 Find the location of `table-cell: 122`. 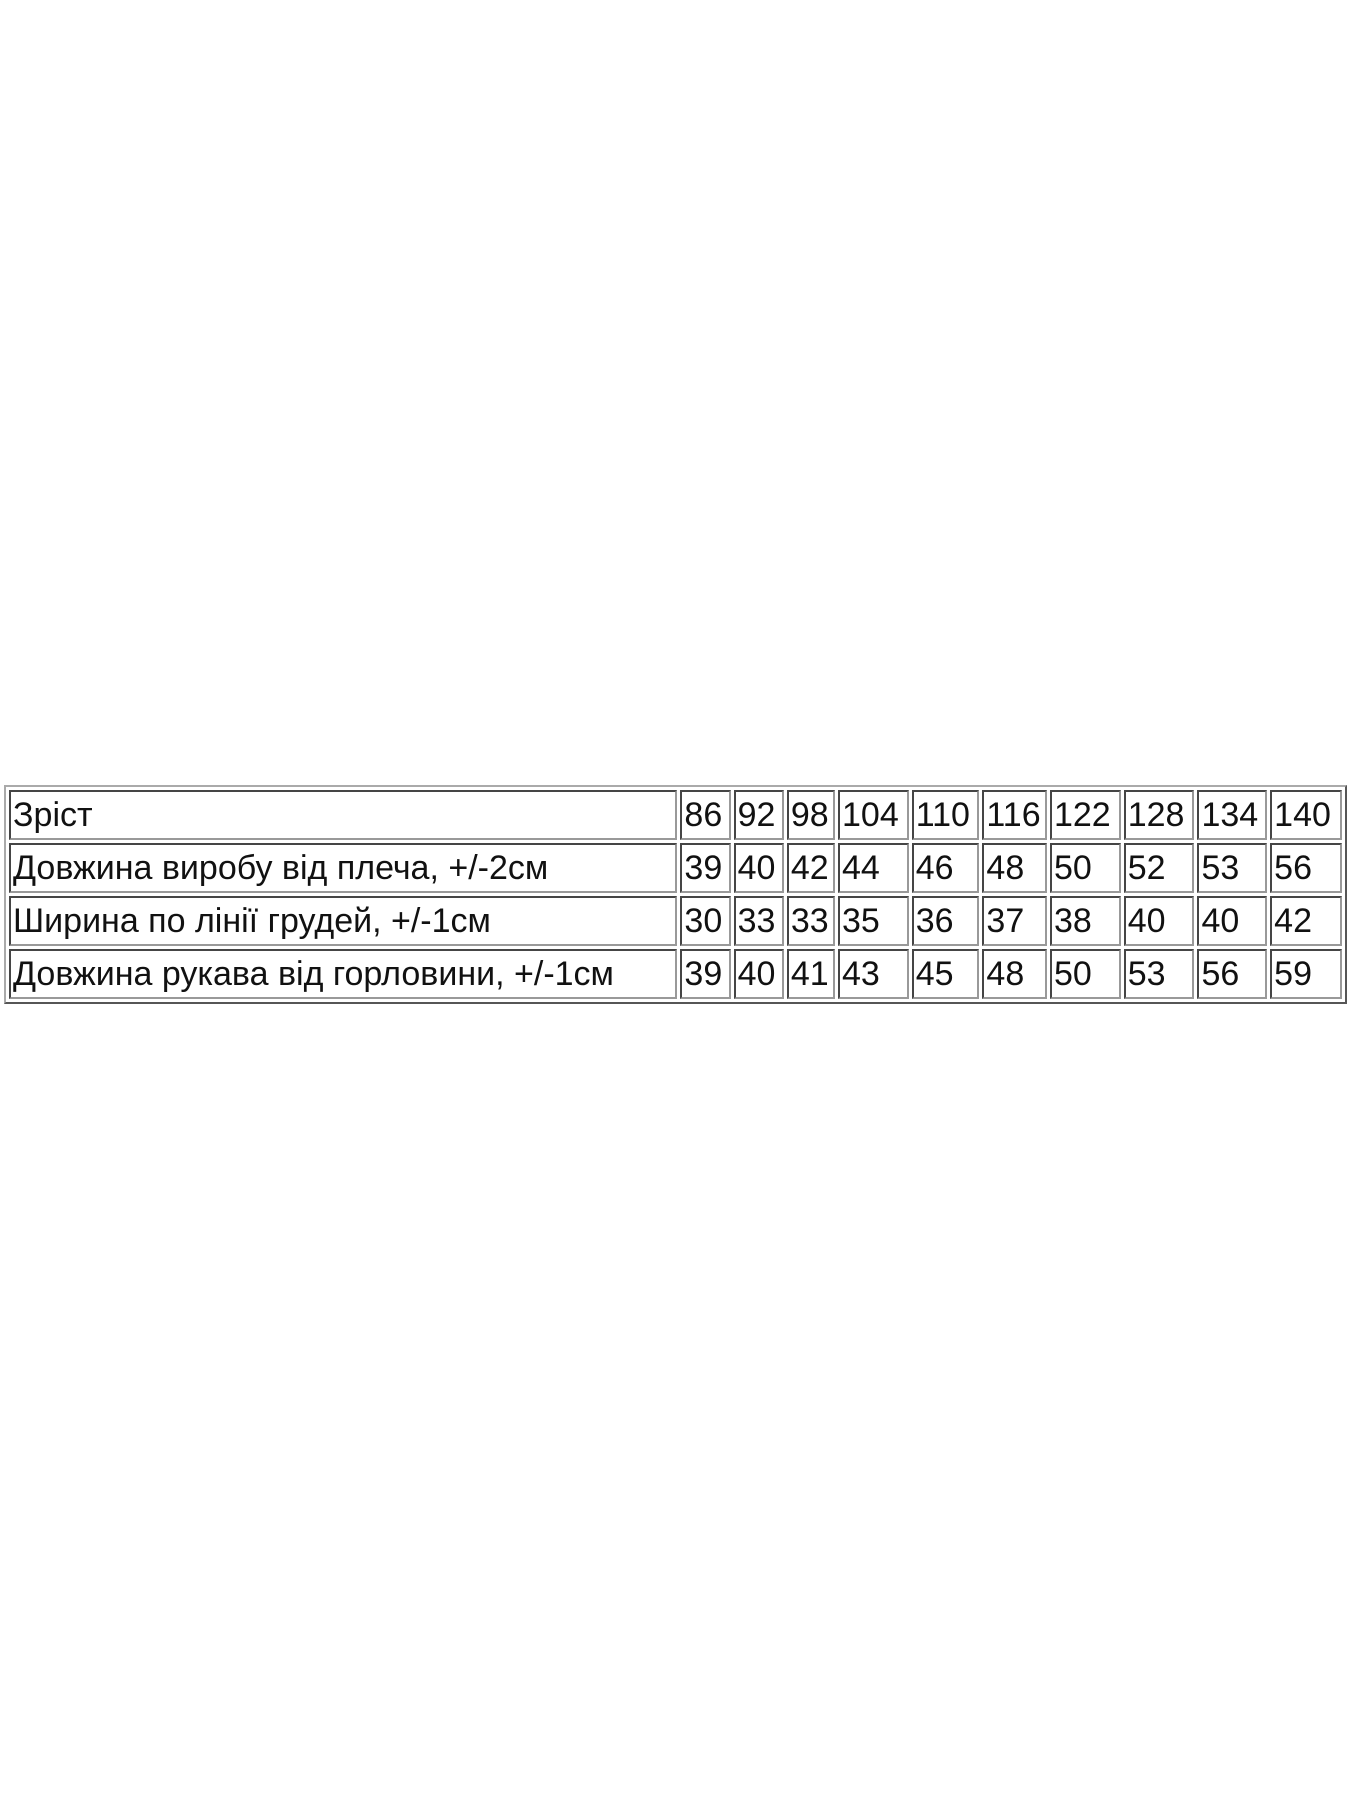

table-cell: 122 is located at coordinates (1085, 815).